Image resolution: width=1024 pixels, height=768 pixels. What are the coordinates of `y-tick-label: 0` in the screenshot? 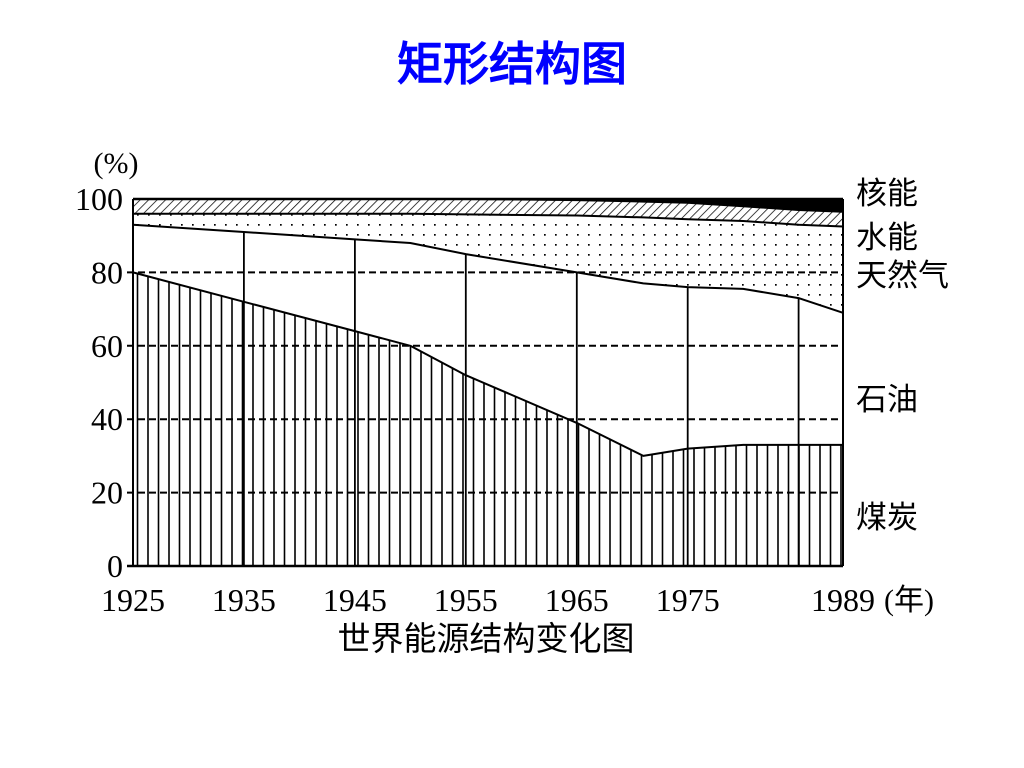 It's located at (115, 566).